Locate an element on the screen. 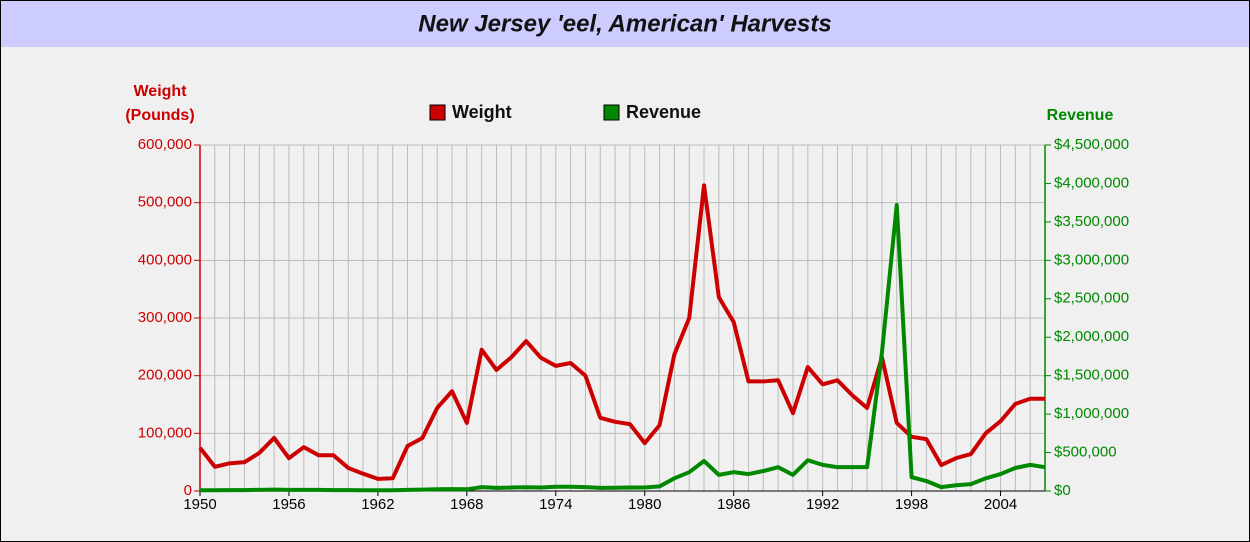  x-tick-label: 1956 is located at coordinates (288, 504).